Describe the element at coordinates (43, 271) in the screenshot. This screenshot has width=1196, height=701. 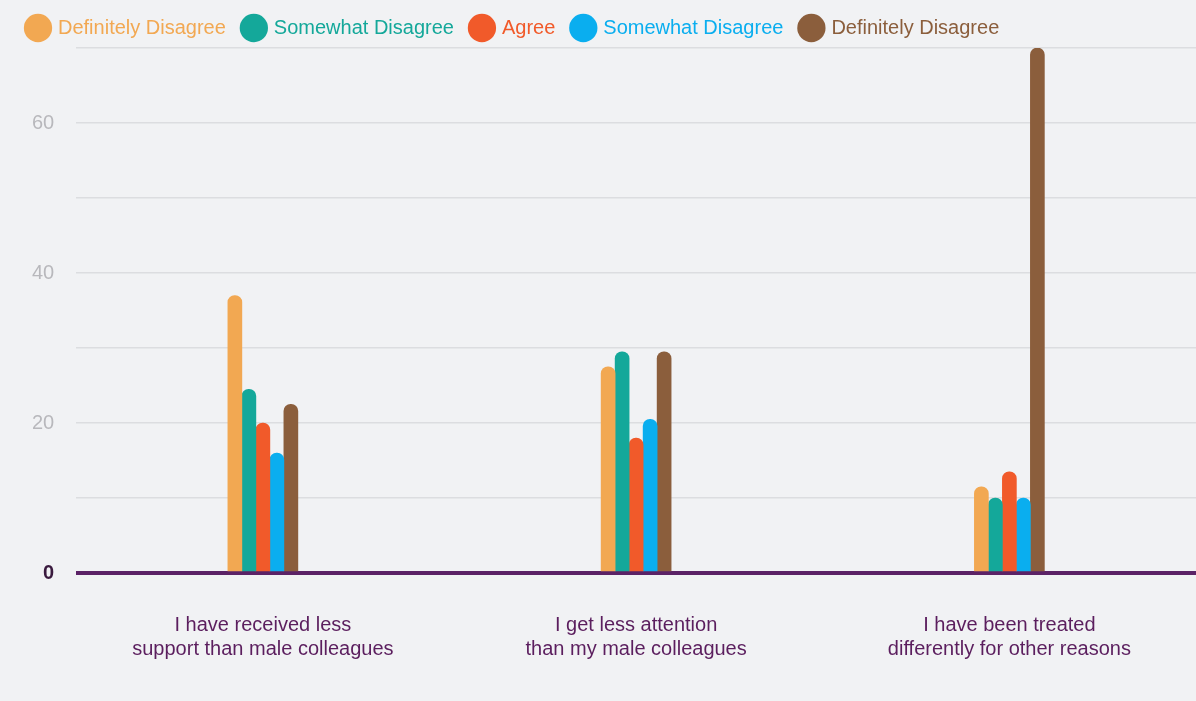
I see `y-tick-label: 40` at that location.